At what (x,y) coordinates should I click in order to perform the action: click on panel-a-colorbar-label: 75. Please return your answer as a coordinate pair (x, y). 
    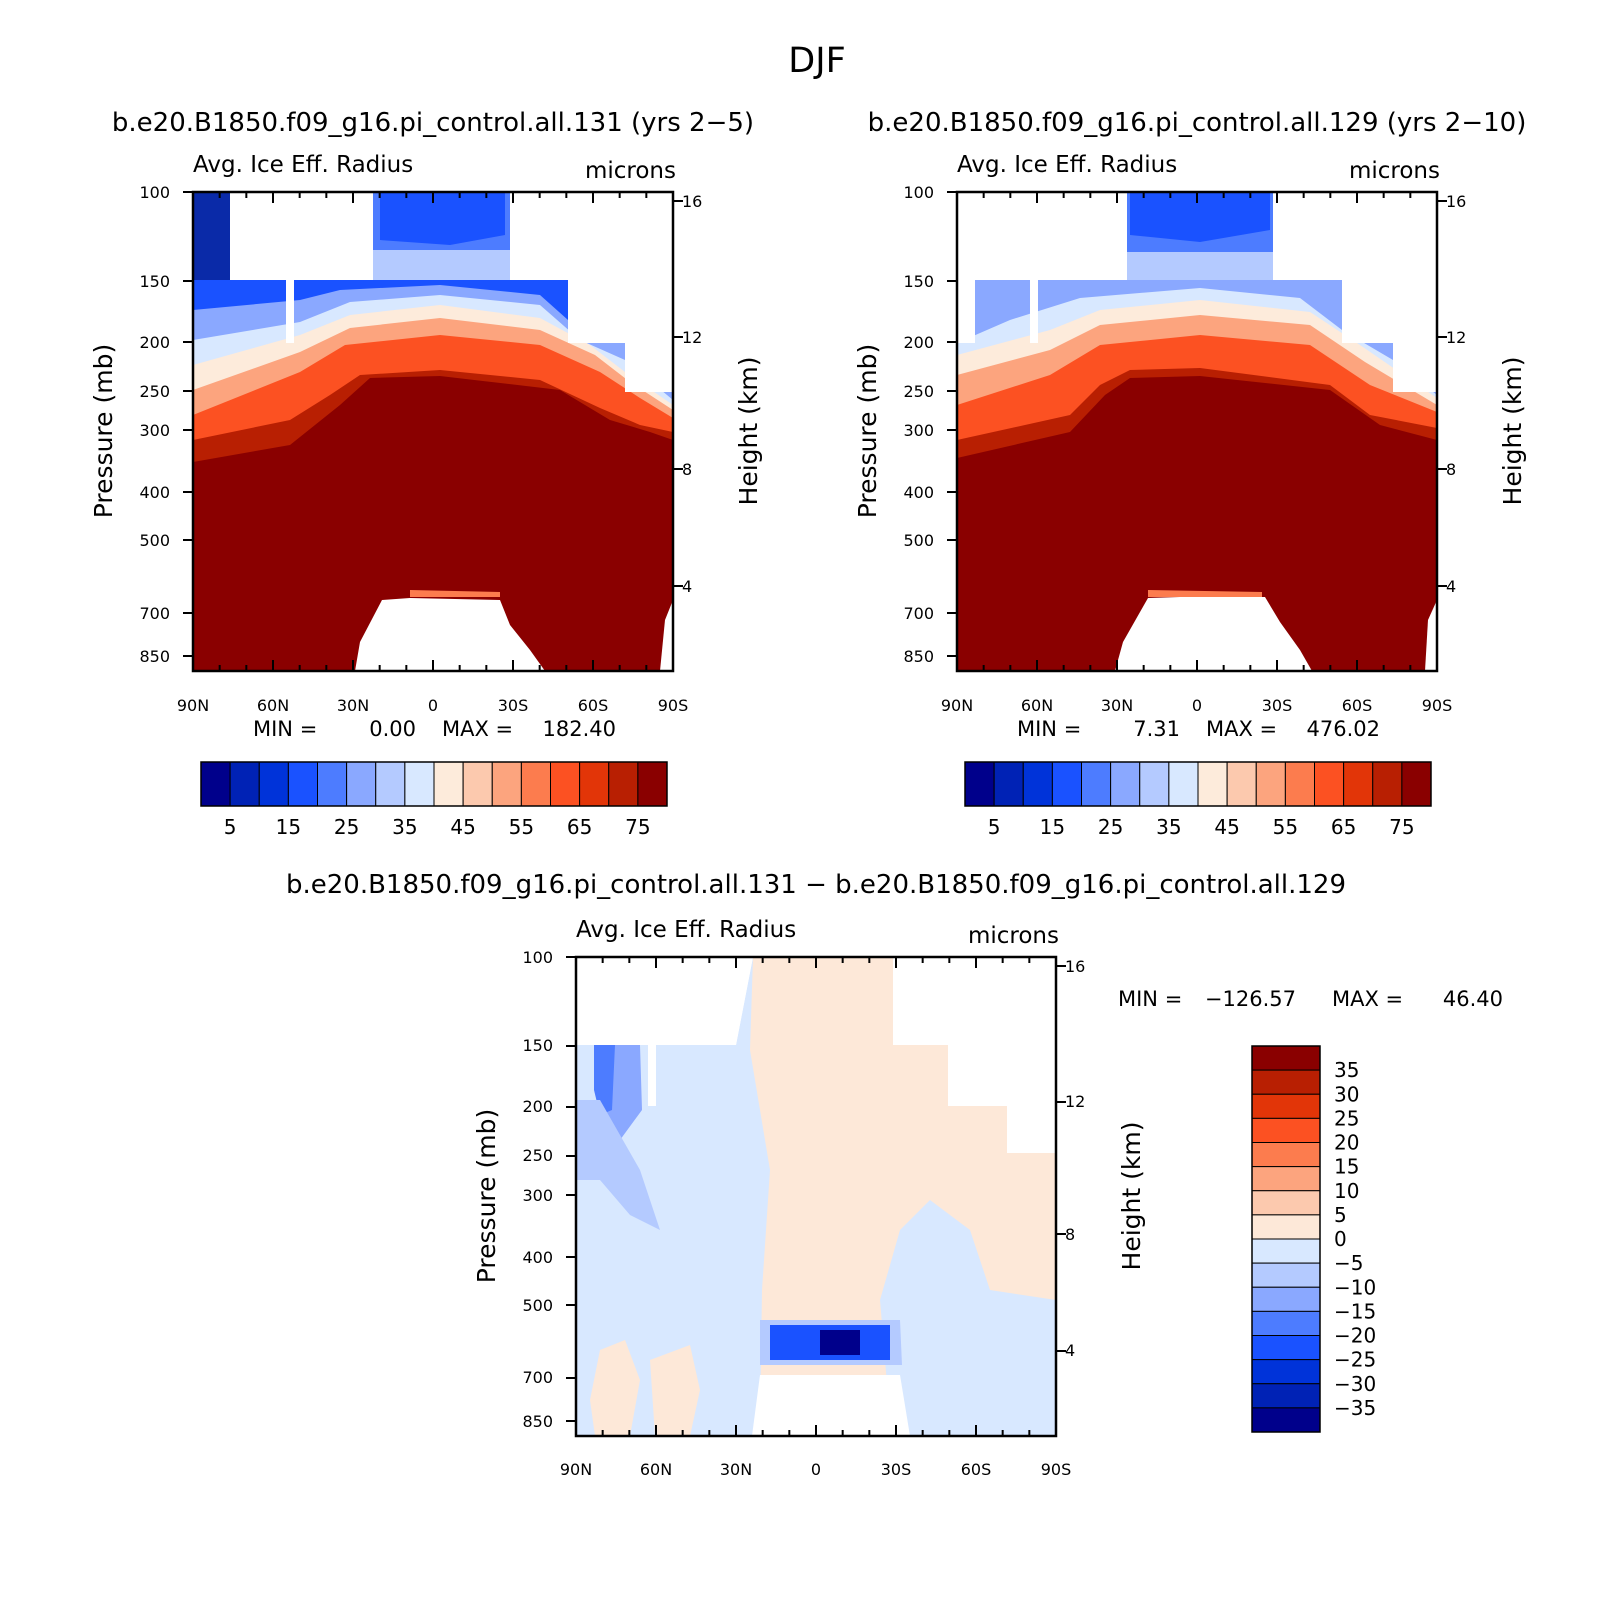
    Looking at the image, I should click on (637, 827).